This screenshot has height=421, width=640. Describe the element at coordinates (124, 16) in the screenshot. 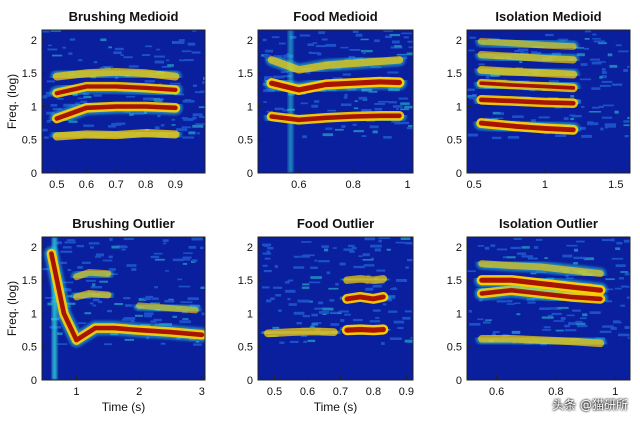

I see `brushing-medioid-title: Brushing Medioid` at that location.